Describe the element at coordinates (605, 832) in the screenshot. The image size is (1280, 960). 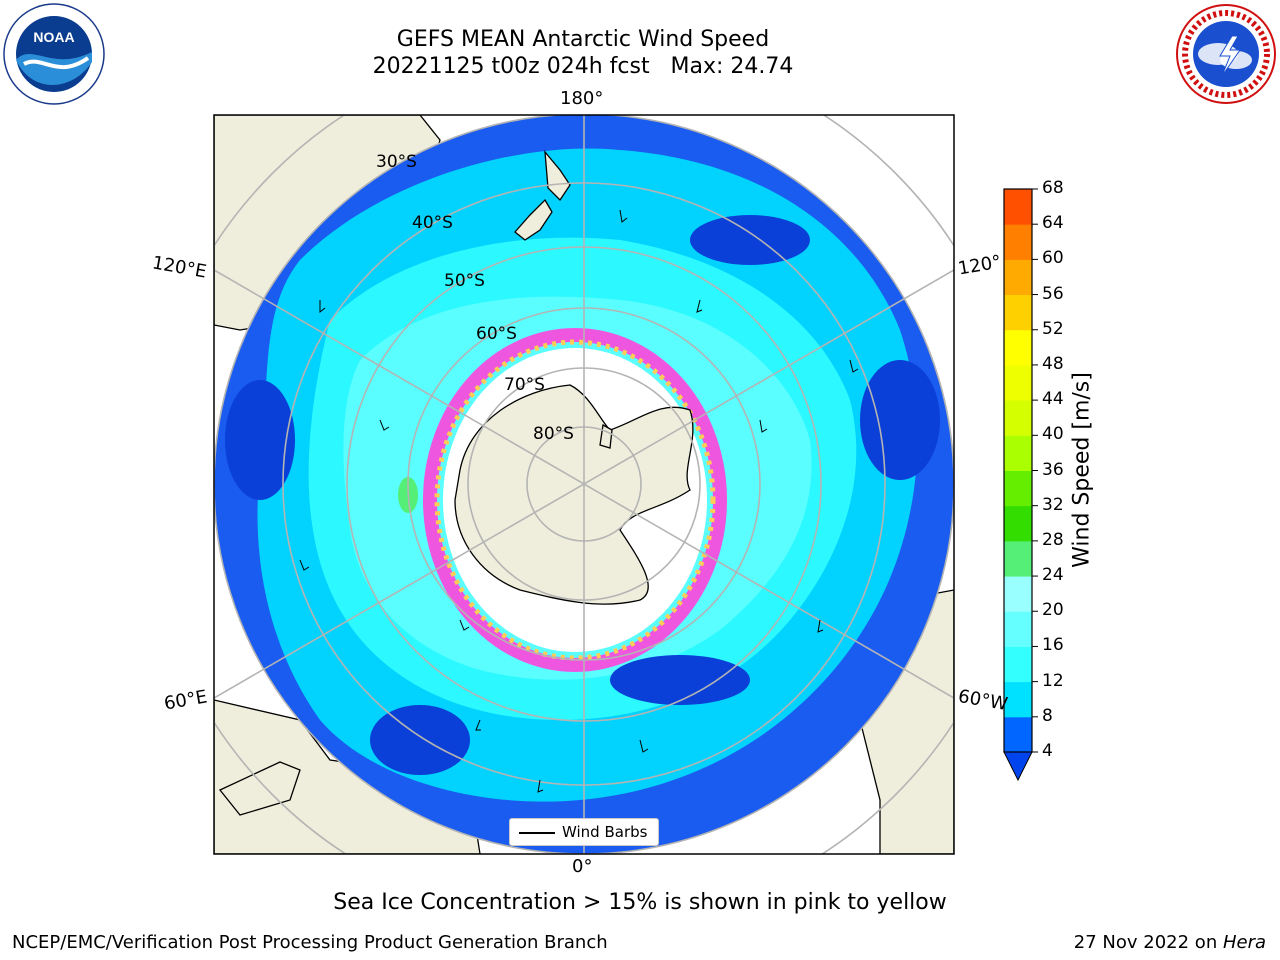
I see `legend-label: Wind Barbs` at that location.